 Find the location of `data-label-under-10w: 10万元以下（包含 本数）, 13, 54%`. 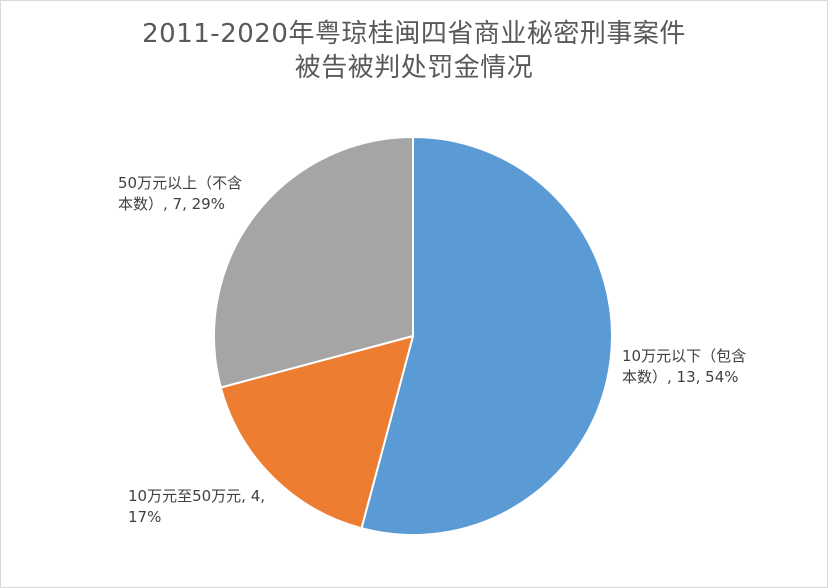

data-label-under-10w: 10万元以下（包含 本数）, 13, 54% is located at coordinates (684, 367).